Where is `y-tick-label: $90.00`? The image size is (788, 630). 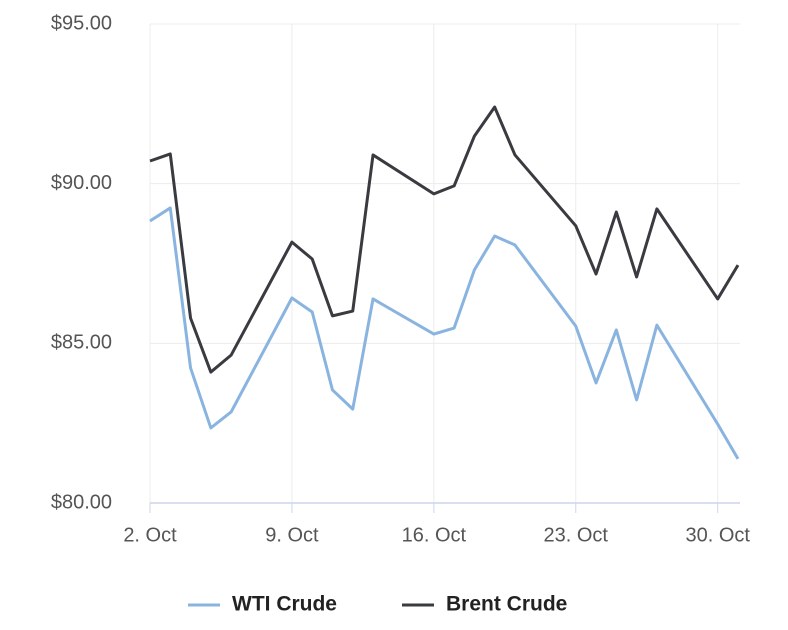
y-tick-label: $90.00 is located at coordinates (81, 183).